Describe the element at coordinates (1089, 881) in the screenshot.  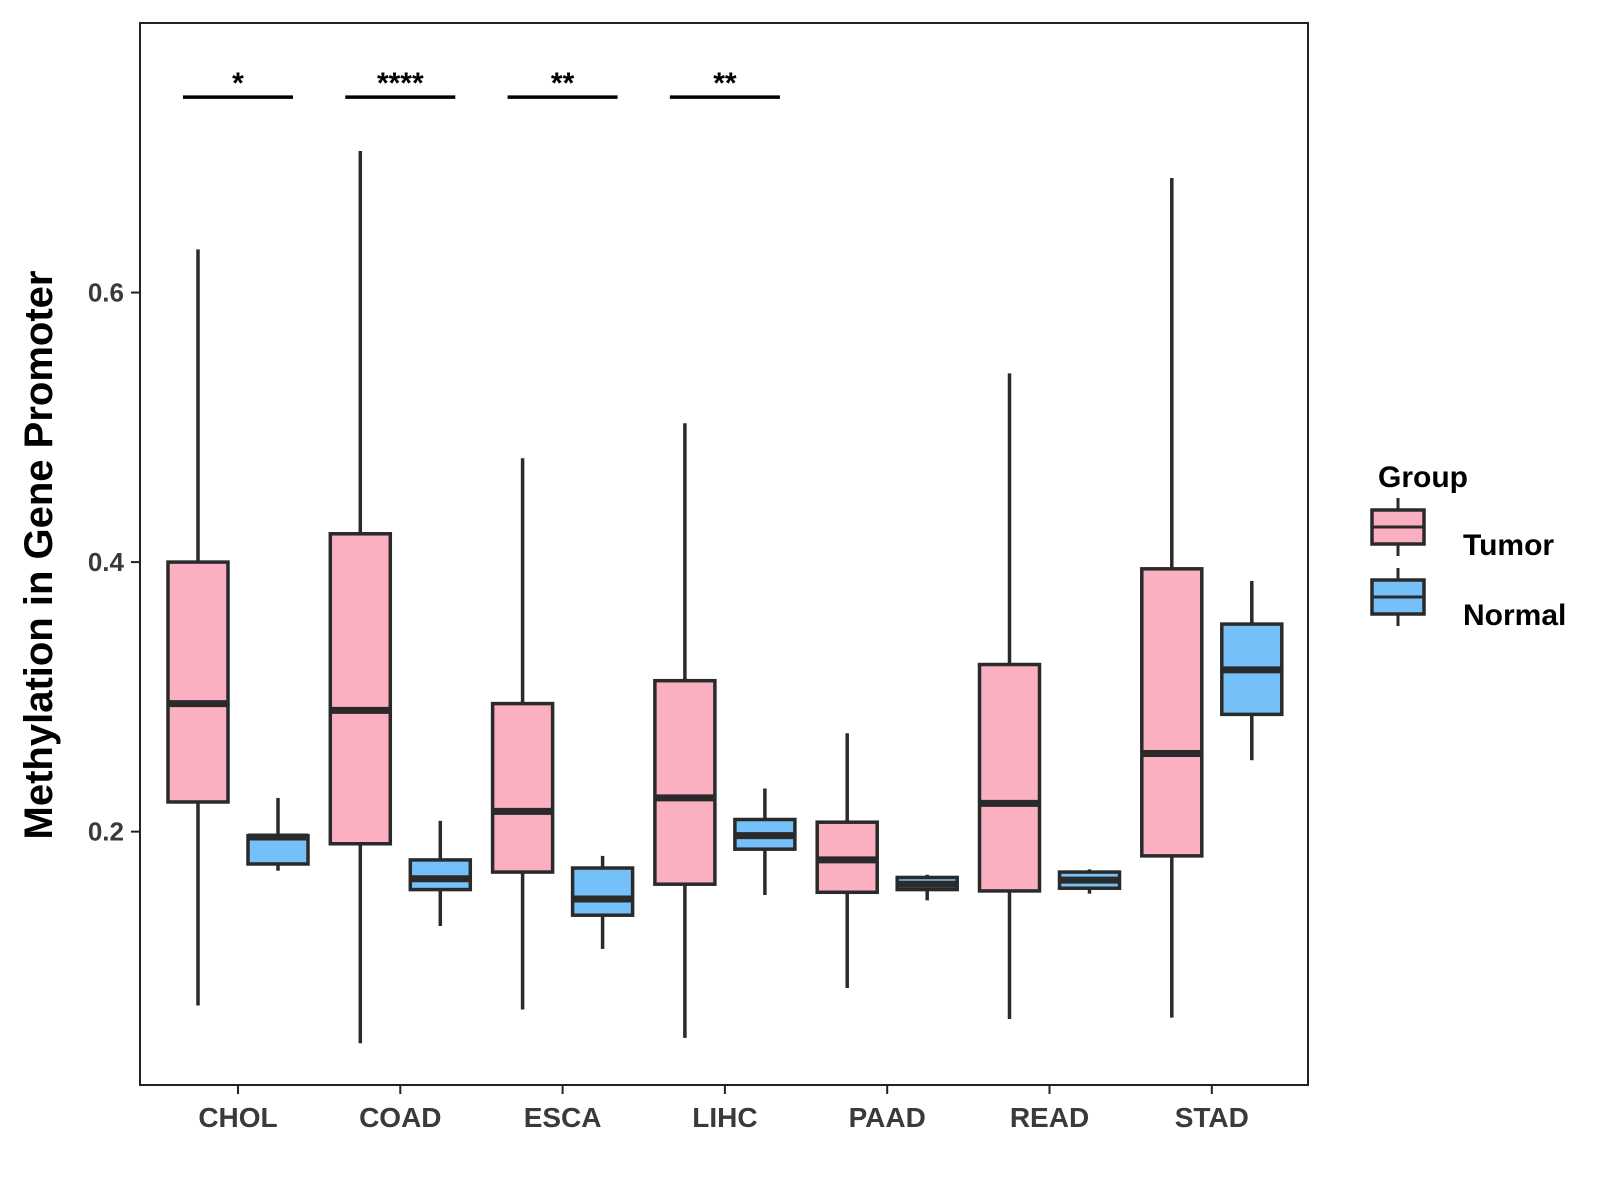
I see `box-normal-read` at that location.